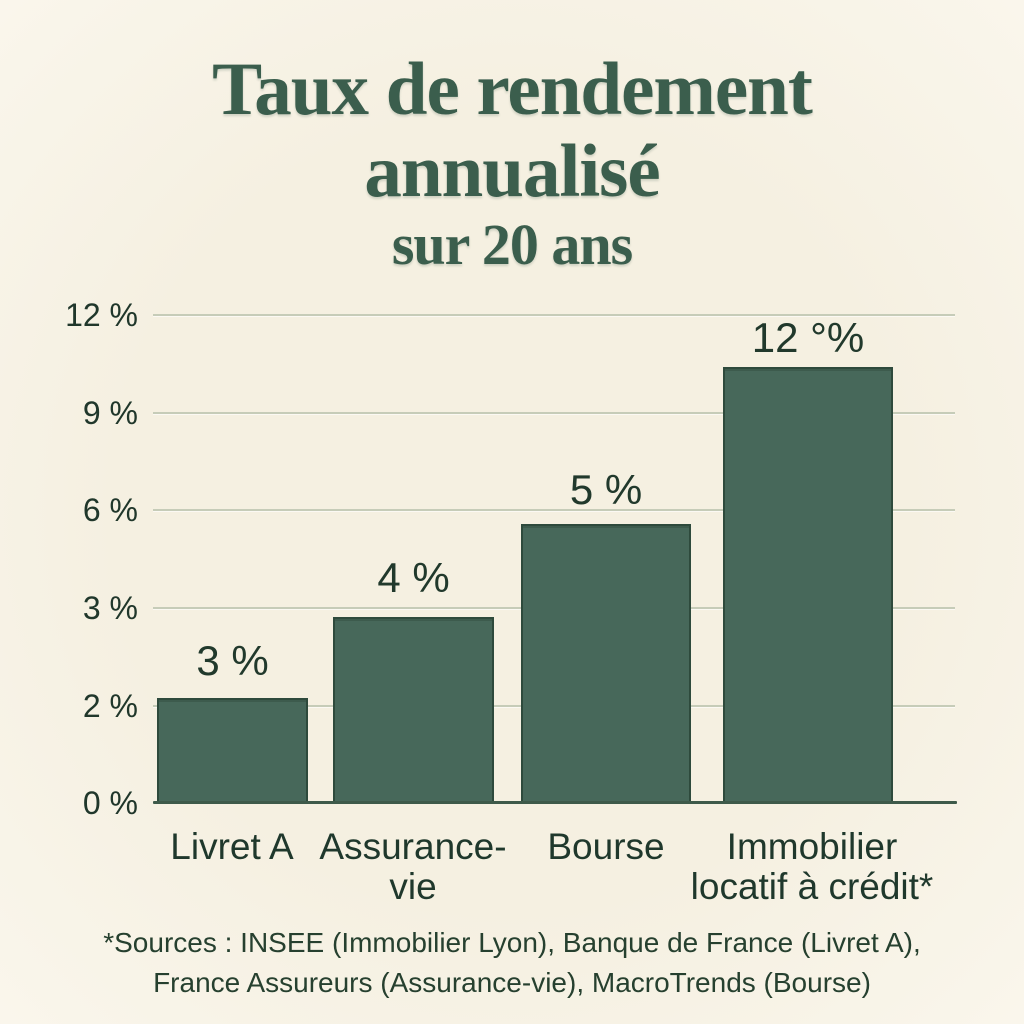 The width and height of the screenshot is (1024, 1024). What do you see at coordinates (413, 710) in the screenshot?
I see `bar-assurance-vie` at bounding box center [413, 710].